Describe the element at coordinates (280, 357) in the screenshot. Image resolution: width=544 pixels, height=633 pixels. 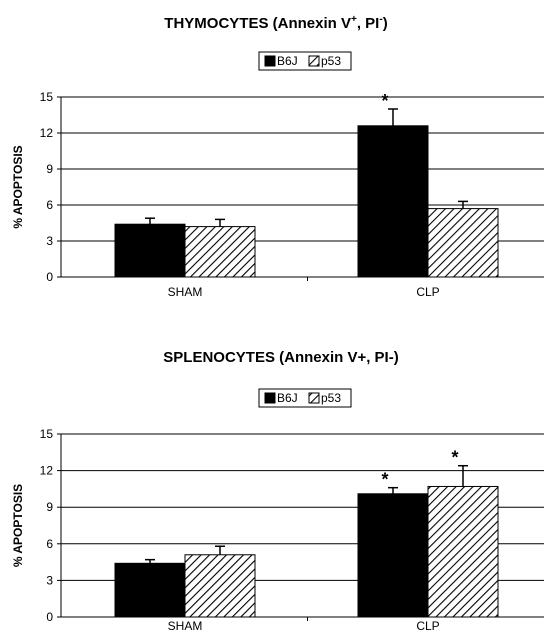
I see `chart2-title: SPLENOCYTES (Annexin V+, PI-)` at that location.